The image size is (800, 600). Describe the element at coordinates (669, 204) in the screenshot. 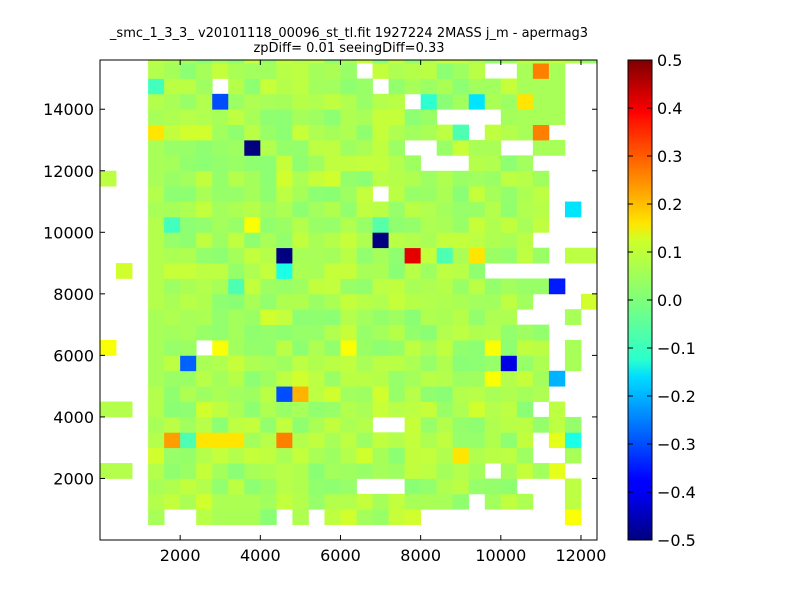

I see `colorbar-tick-label: 0.2` at that location.